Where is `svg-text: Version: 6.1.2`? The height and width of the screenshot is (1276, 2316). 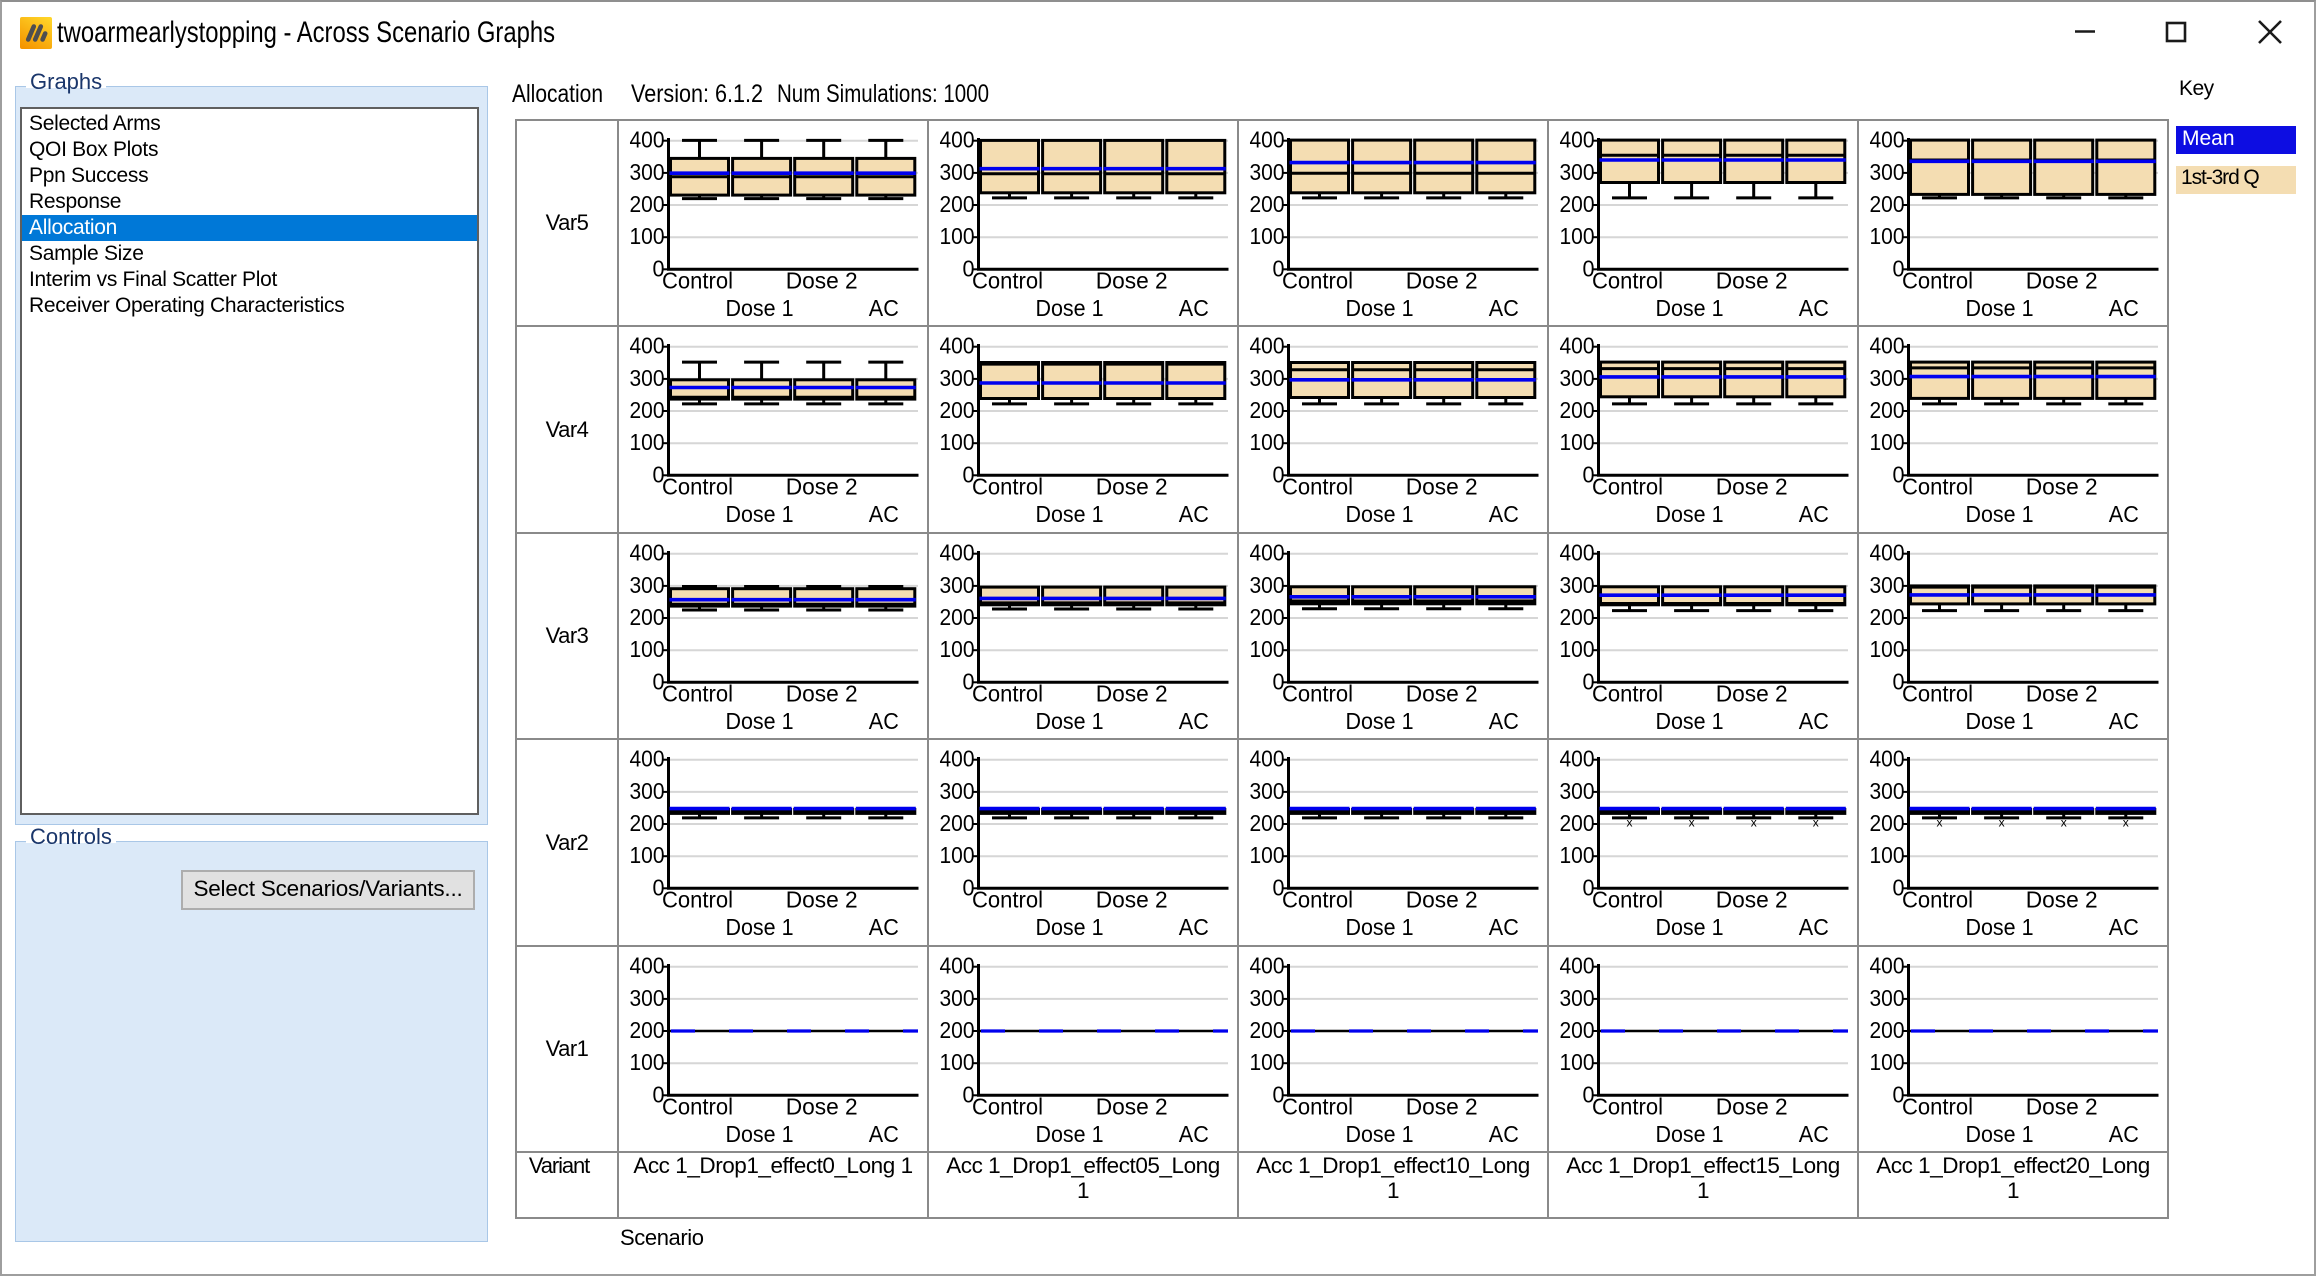 svg-text: Version: 6.1.2 is located at coordinates (697, 94).